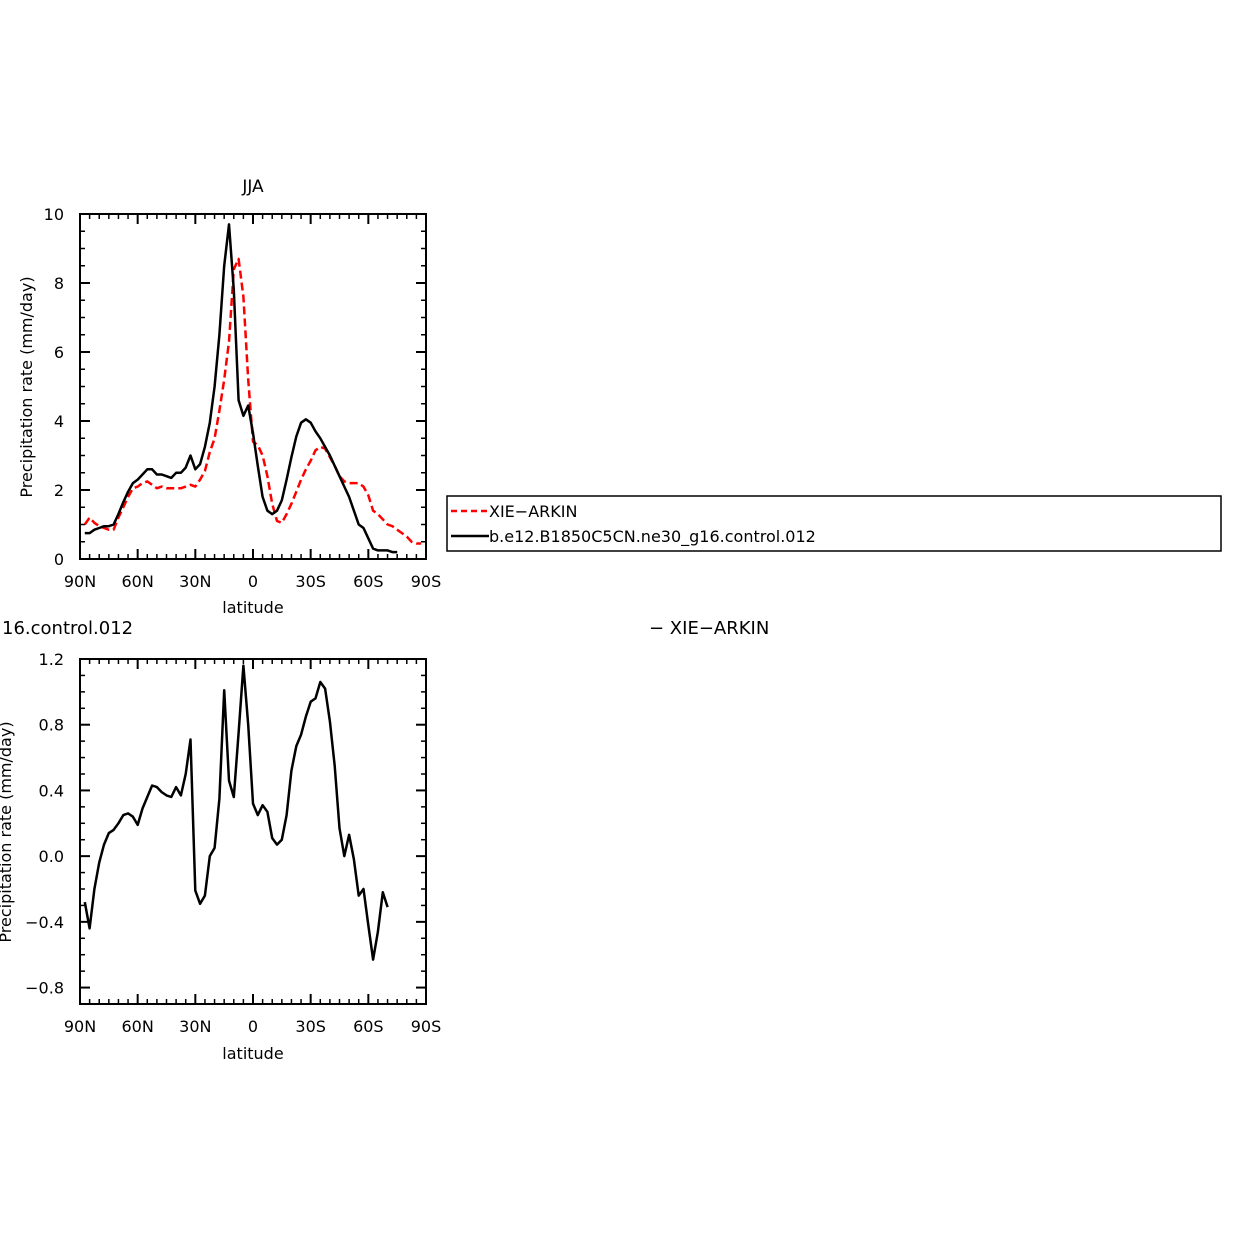 Image resolution: width=1239 pixels, height=1236 pixels. I want to click on bottom-y-tick-label: 0.8, so click(51, 725).